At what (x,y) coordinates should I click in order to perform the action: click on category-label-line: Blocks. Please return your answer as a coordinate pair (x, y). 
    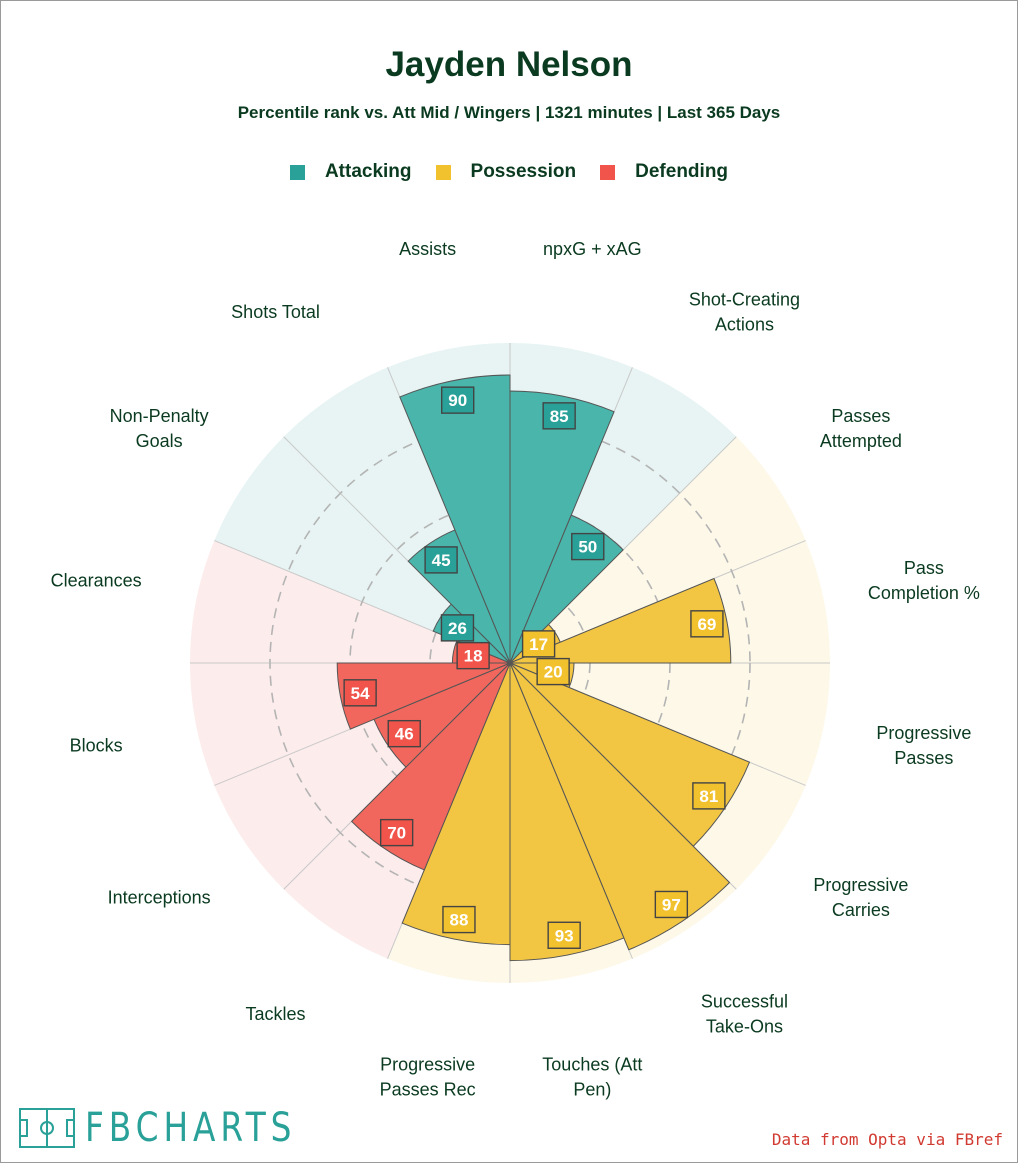
    Looking at the image, I should click on (96, 745).